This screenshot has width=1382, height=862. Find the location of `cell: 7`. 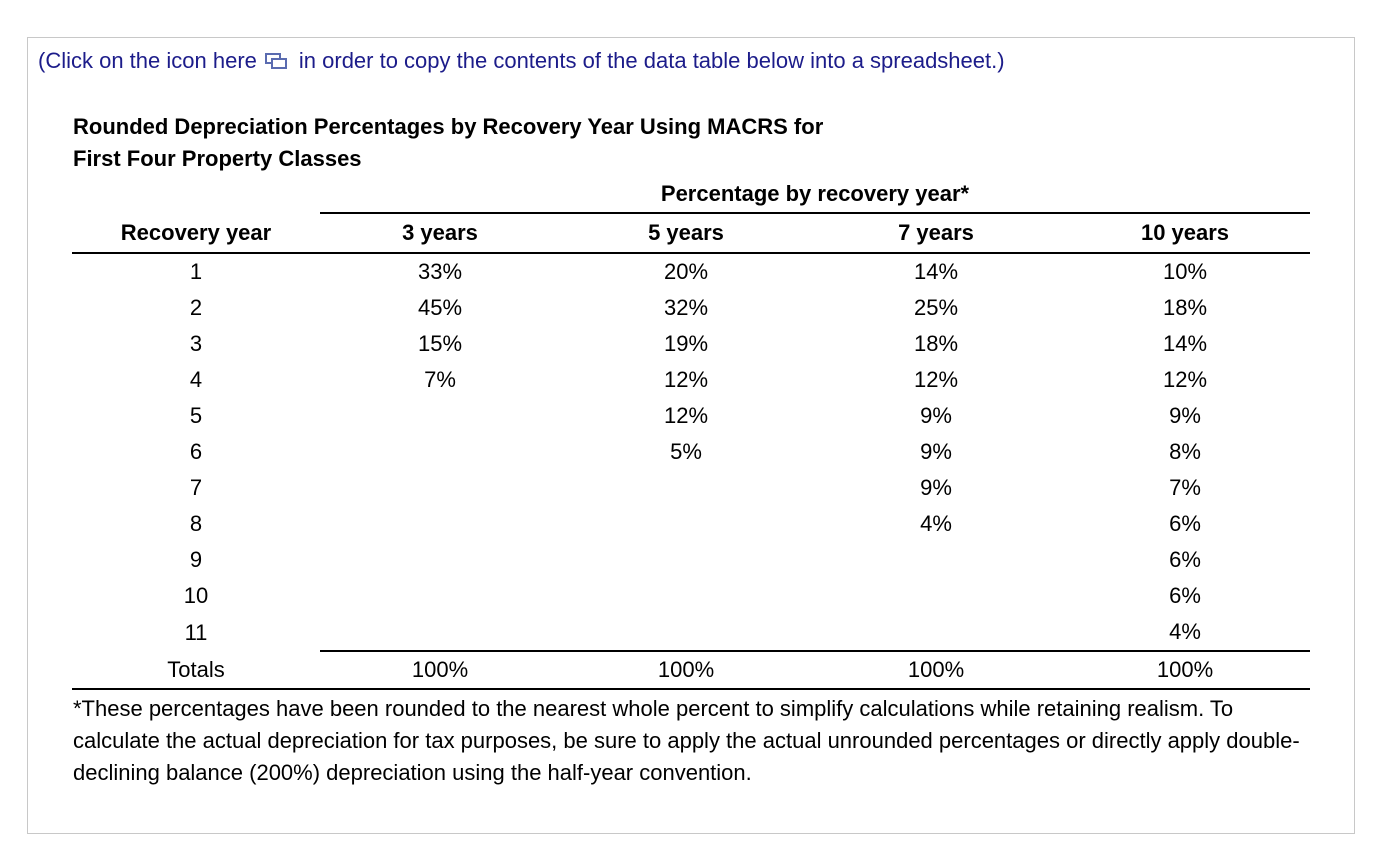

cell: 7 is located at coordinates (196, 487).